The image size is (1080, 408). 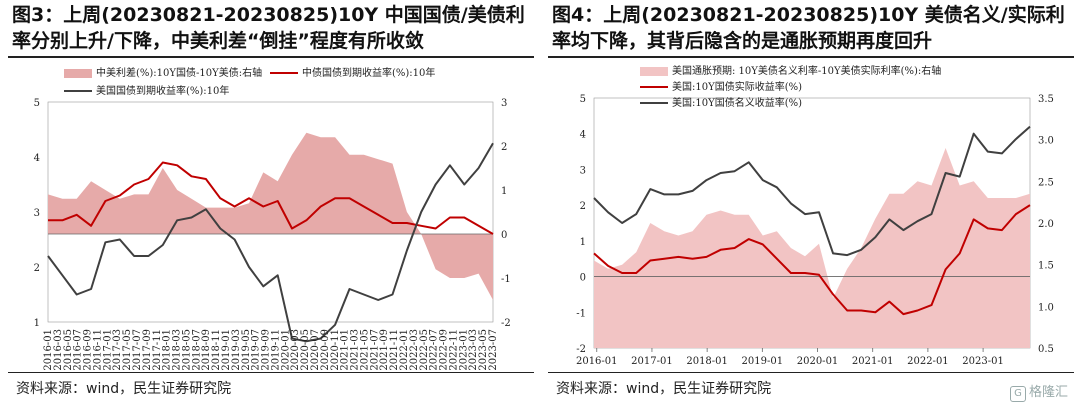 I want to click on legend-label: 美国:10Y国债名义收益率(%), so click(x=737, y=102).